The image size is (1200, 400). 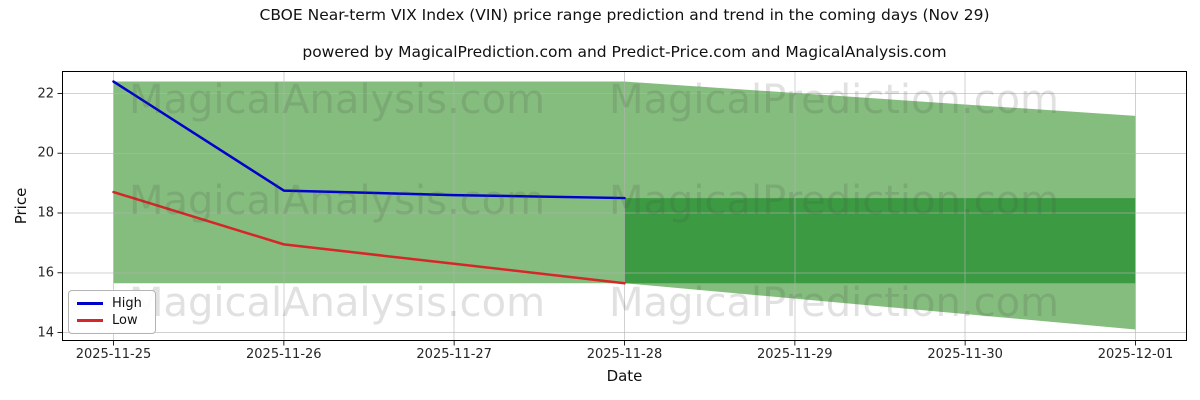 What do you see at coordinates (624, 376) in the screenshot?
I see `x-axis-label: Date` at bounding box center [624, 376].